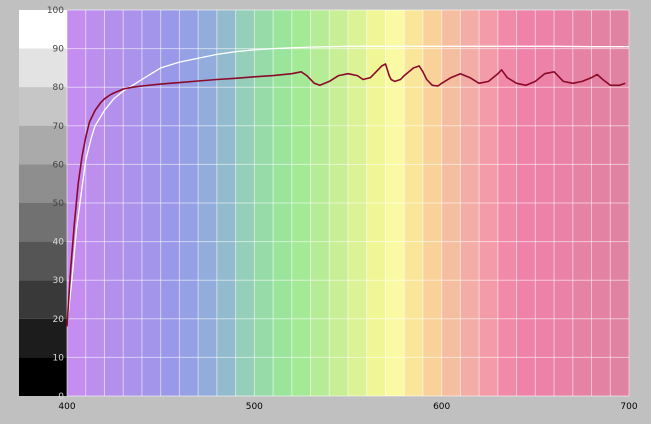 Image resolution: width=651 pixels, height=424 pixels. What do you see at coordinates (59, 127) in the screenshot?
I see `y-tick-label: 70` at bounding box center [59, 127].